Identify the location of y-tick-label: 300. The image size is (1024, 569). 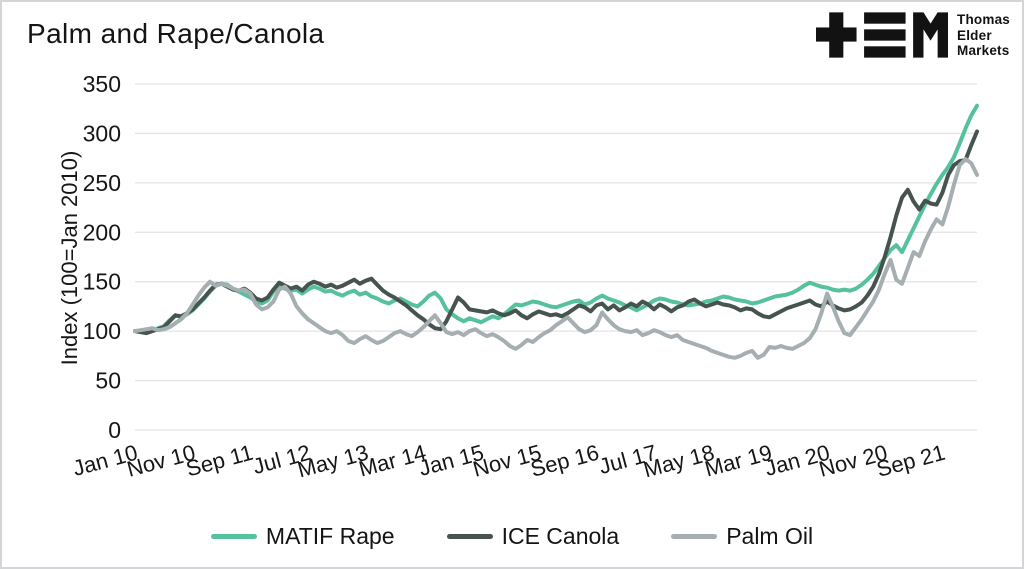
(102, 133).